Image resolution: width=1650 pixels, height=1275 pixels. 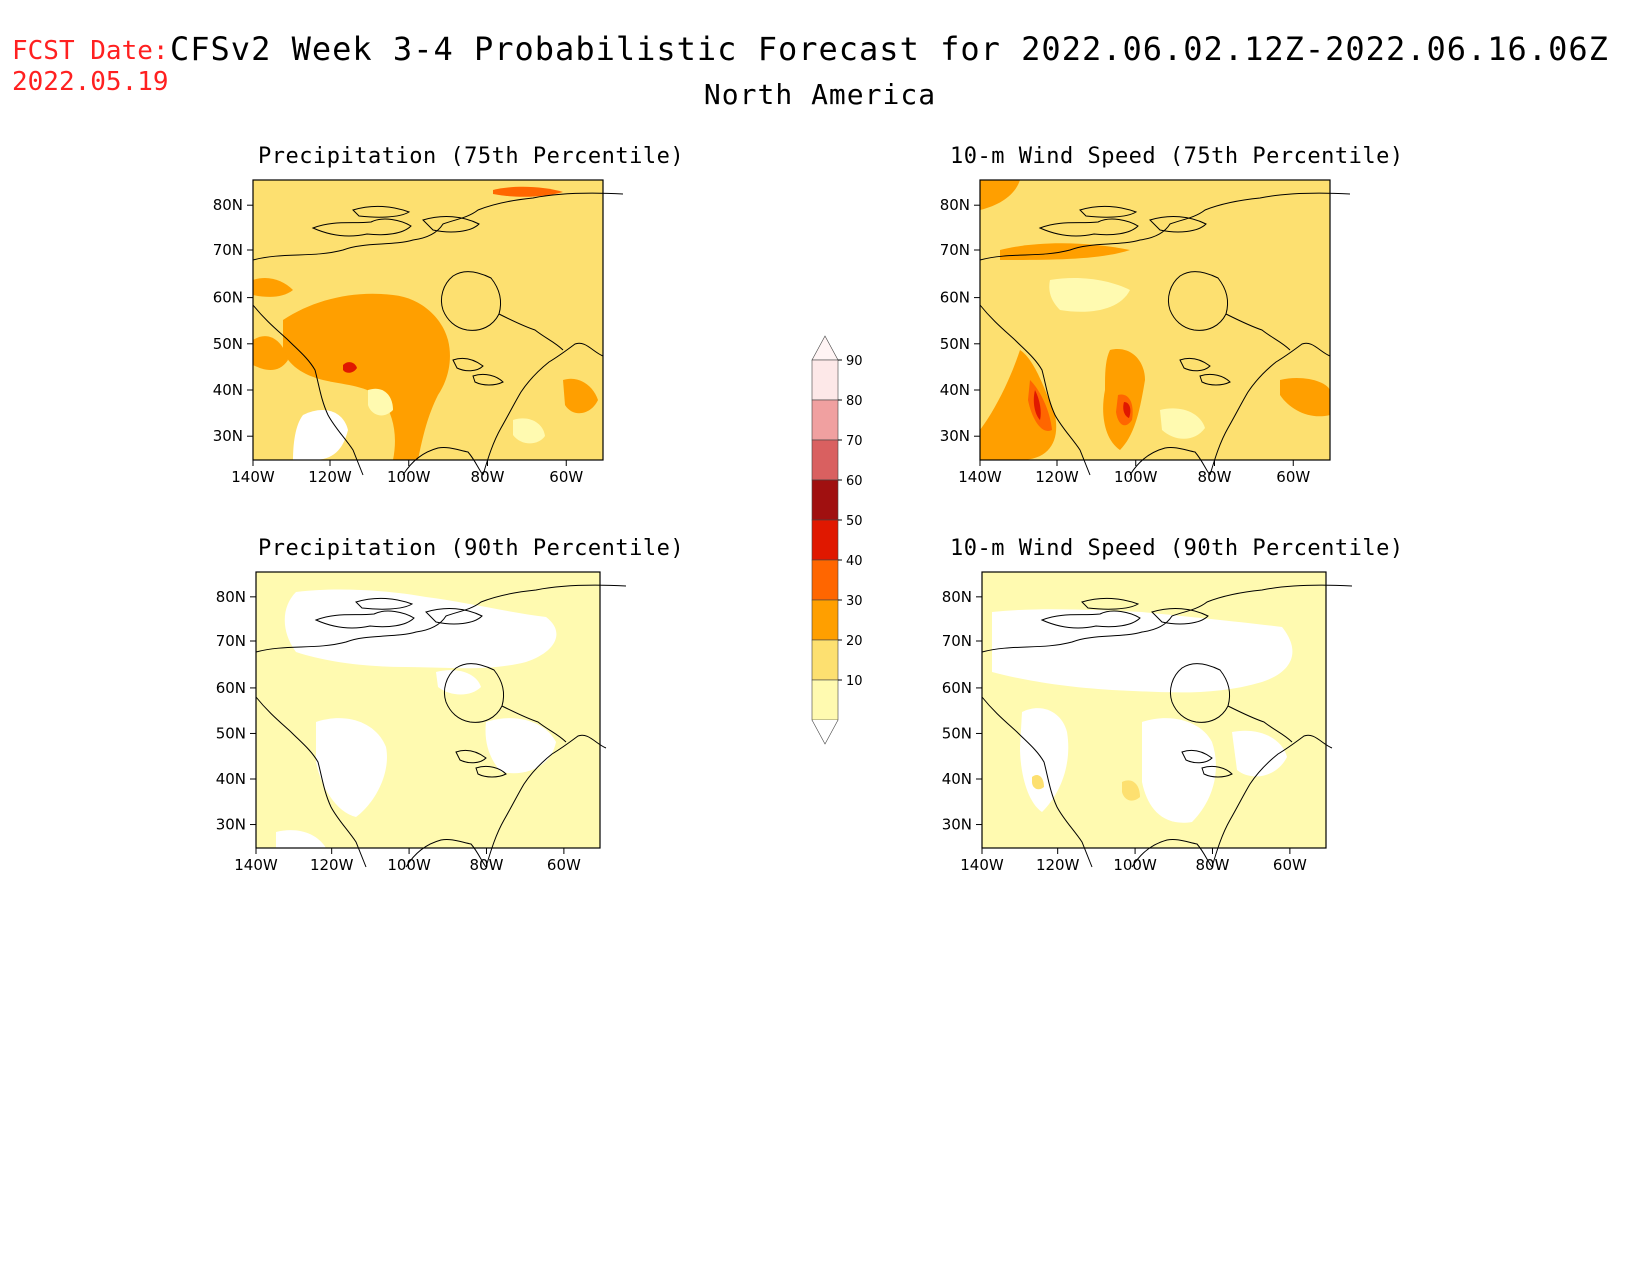 What do you see at coordinates (253, 477) in the screenshot?
I see `lon-label-precip-75: 140W` at bounding box center [253, 477].